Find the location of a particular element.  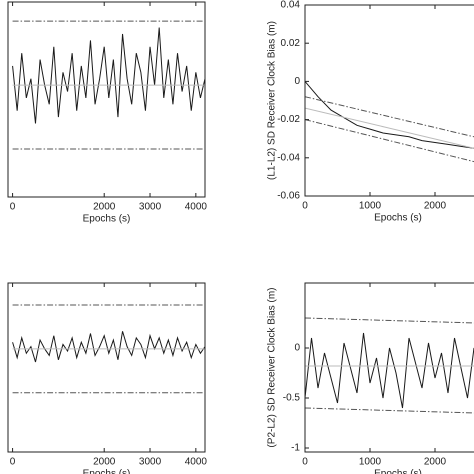

y-tick-label: 0.04 is located at coordinates (291, 5).